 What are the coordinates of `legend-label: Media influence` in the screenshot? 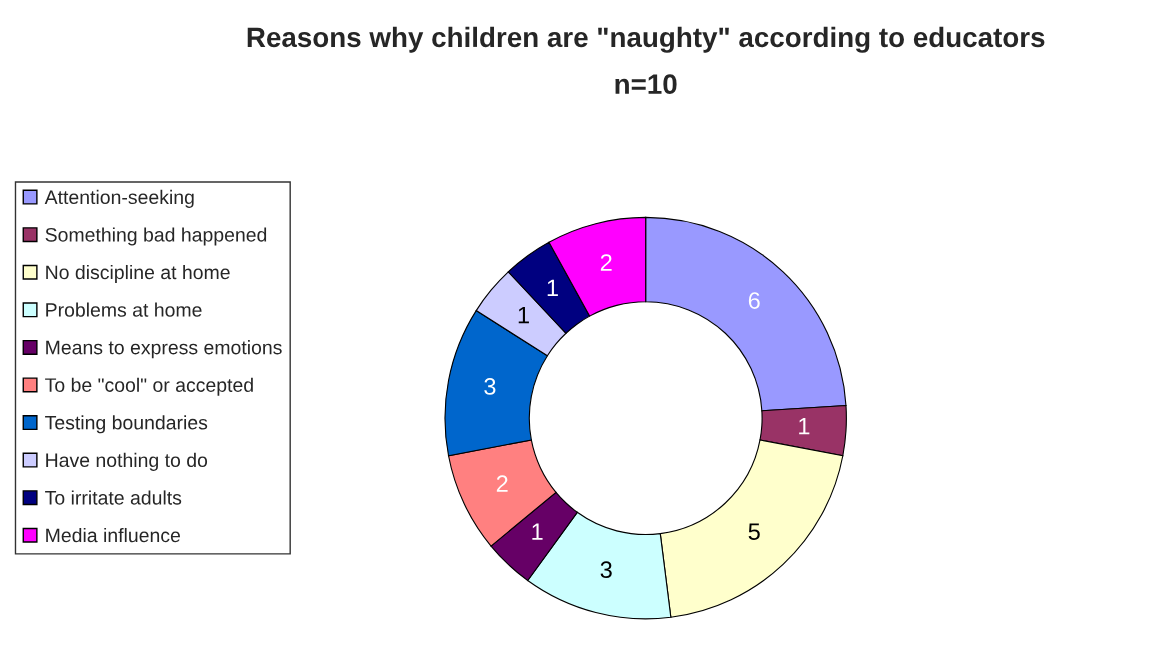 It's located at (113, 535).